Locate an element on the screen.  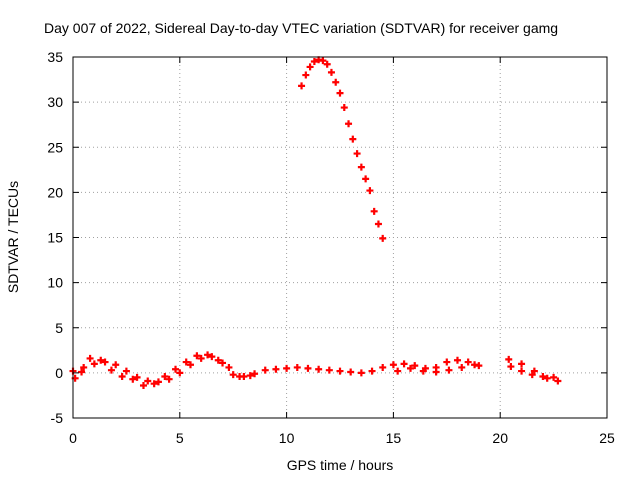
y-tick-label: 30 is located at coordinates (55, 102).